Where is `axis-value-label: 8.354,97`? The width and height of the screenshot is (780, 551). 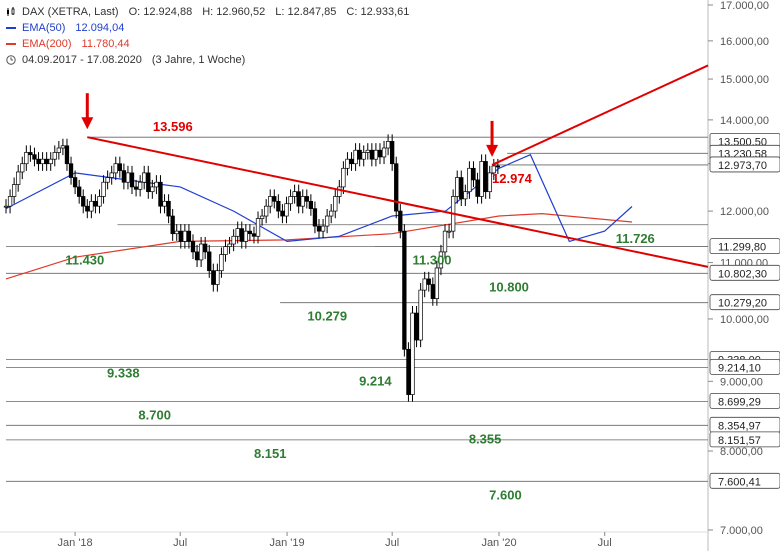 axis-value-label: 8.354,97 is located at coordinates (739, 426).